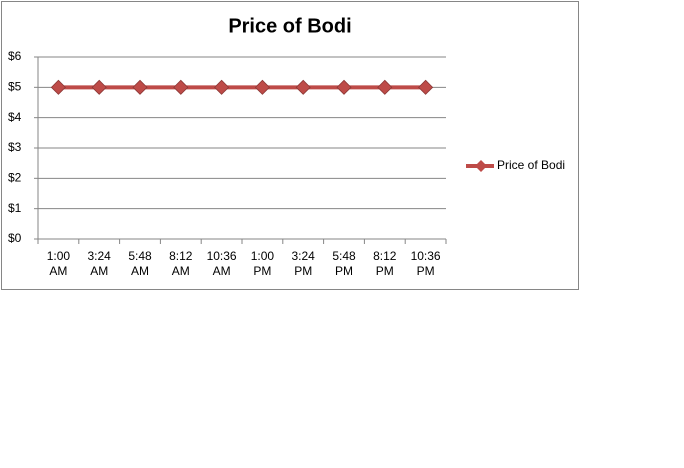 Image resolution: width=684 pixels, height=468 pixels. What do you see at coordinates (15, 208) in the screenshot?
I see `y-tick-label: $1` at bounding box center [15, 208].